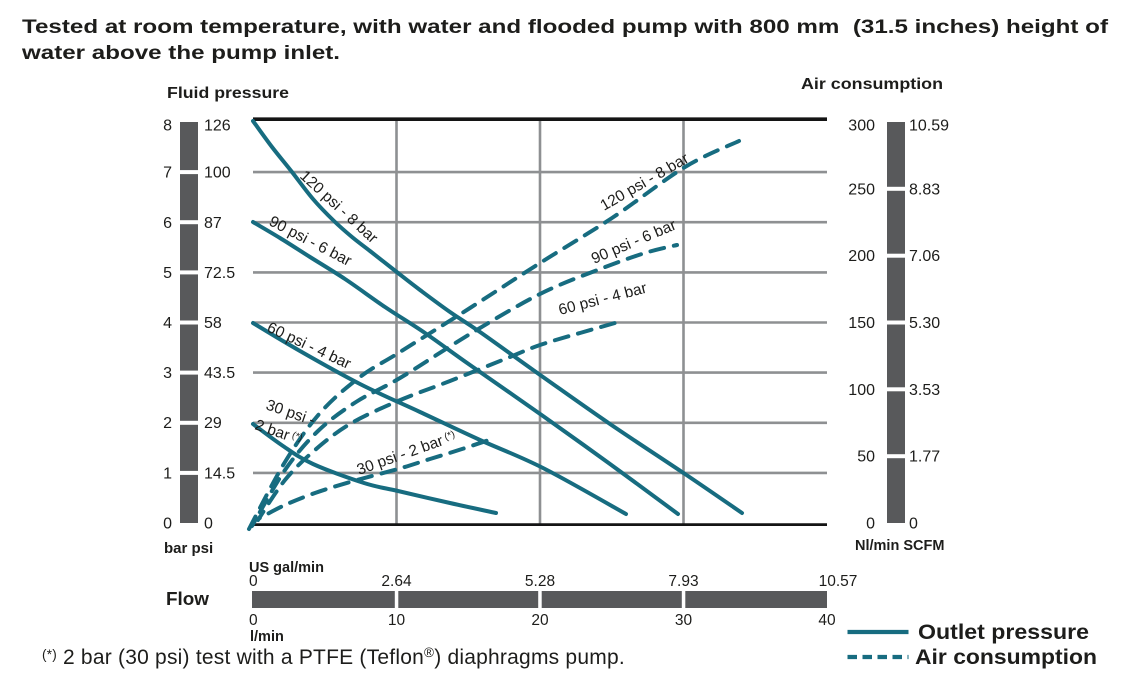  I want to click on svg-text: bar psi, so click(188, 548).